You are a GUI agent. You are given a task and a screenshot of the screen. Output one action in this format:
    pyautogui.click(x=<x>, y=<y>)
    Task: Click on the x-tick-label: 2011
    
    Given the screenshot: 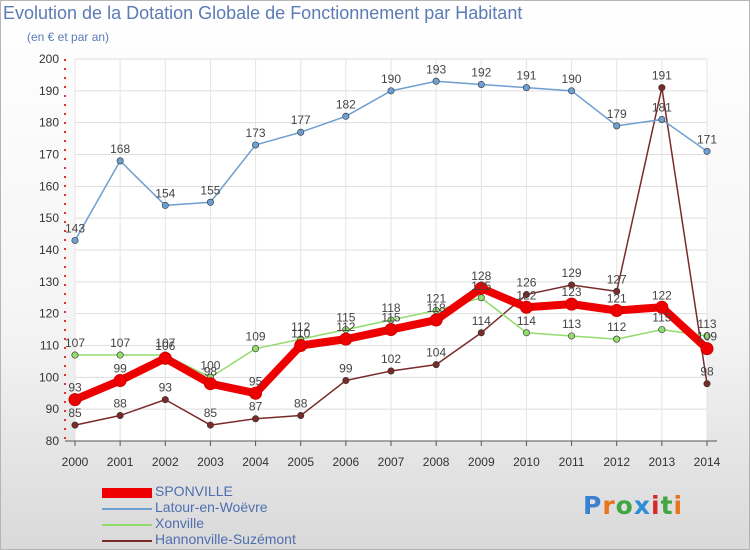 What is the action you would take?
    pyautogui.click(x=572, y=462)
    